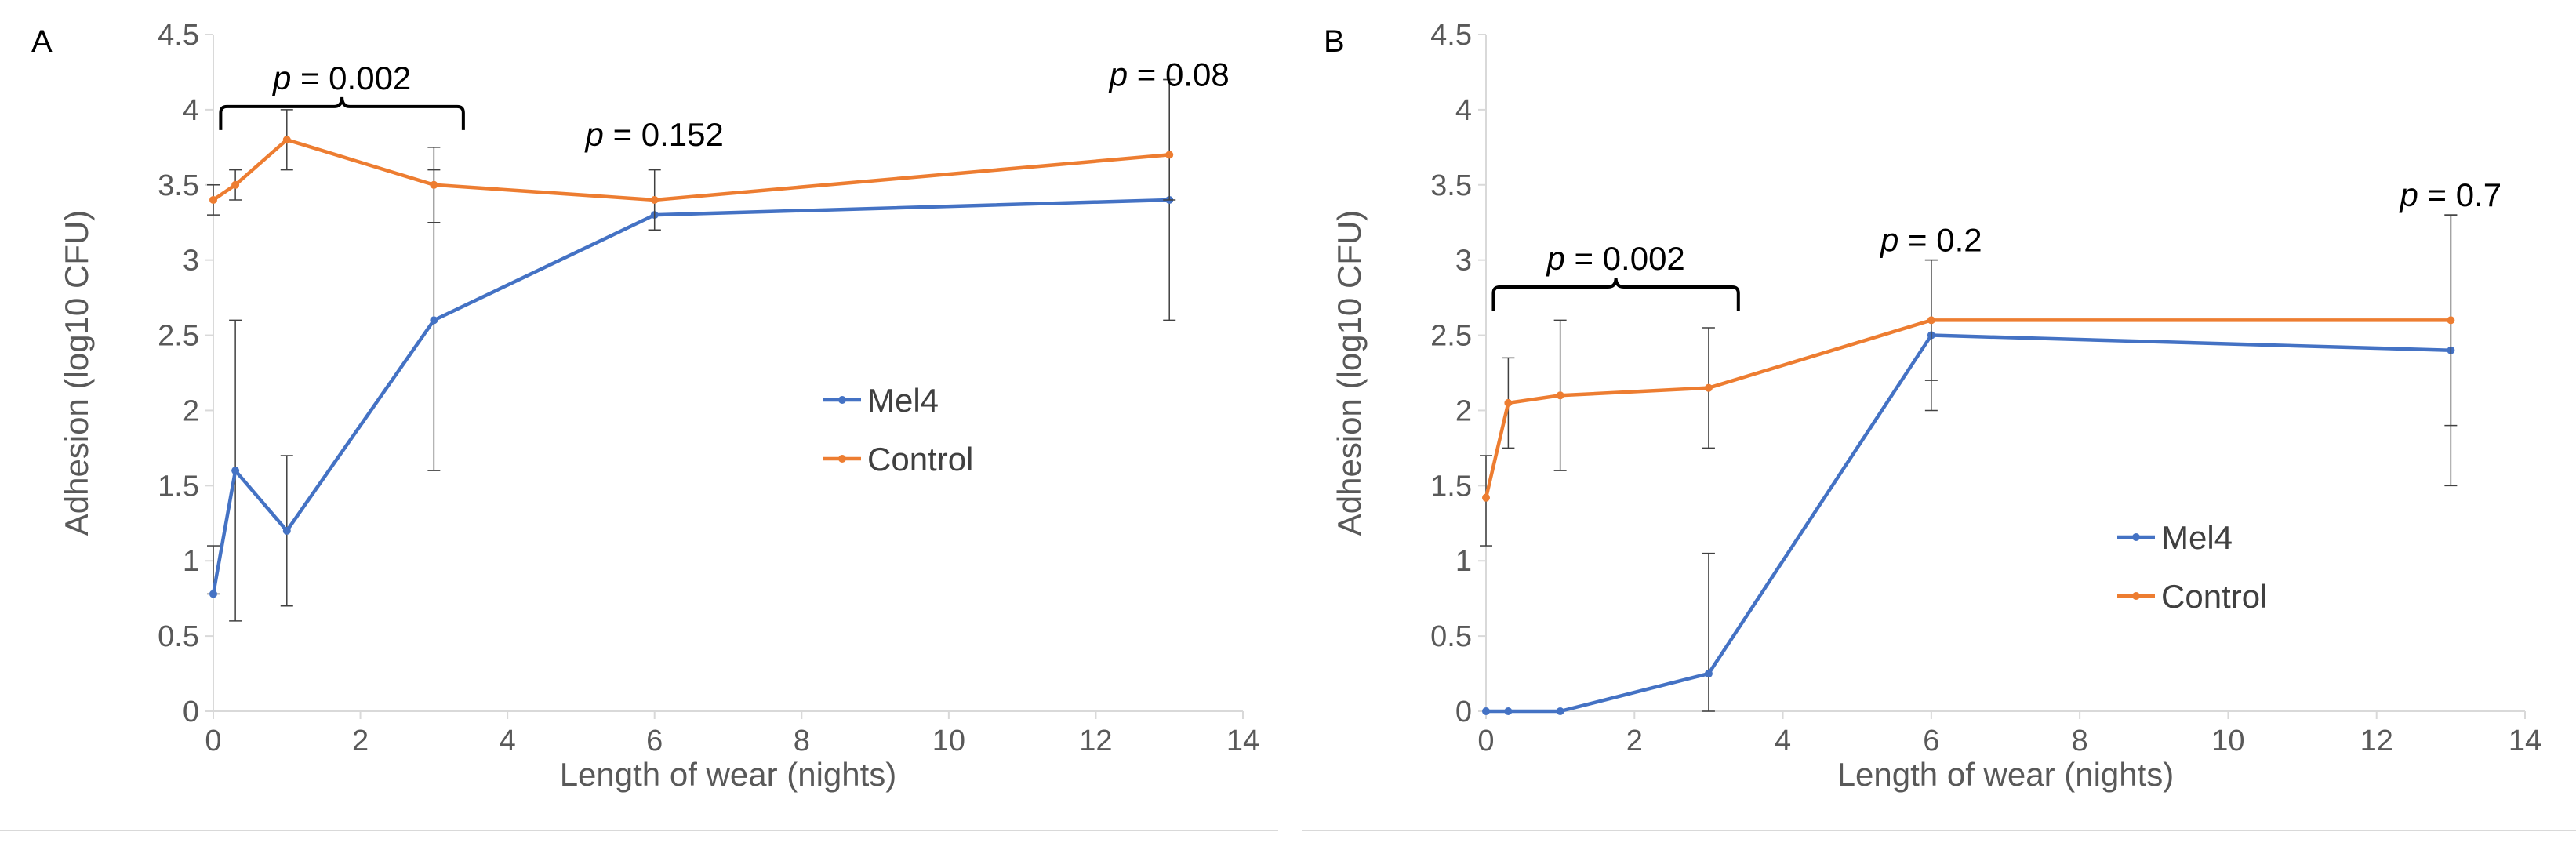 The width and height of the screenshot is (2576, 850). Describe the element at coordinates (42, 42) in the screenshot. I see `panel-label: A` at that location.